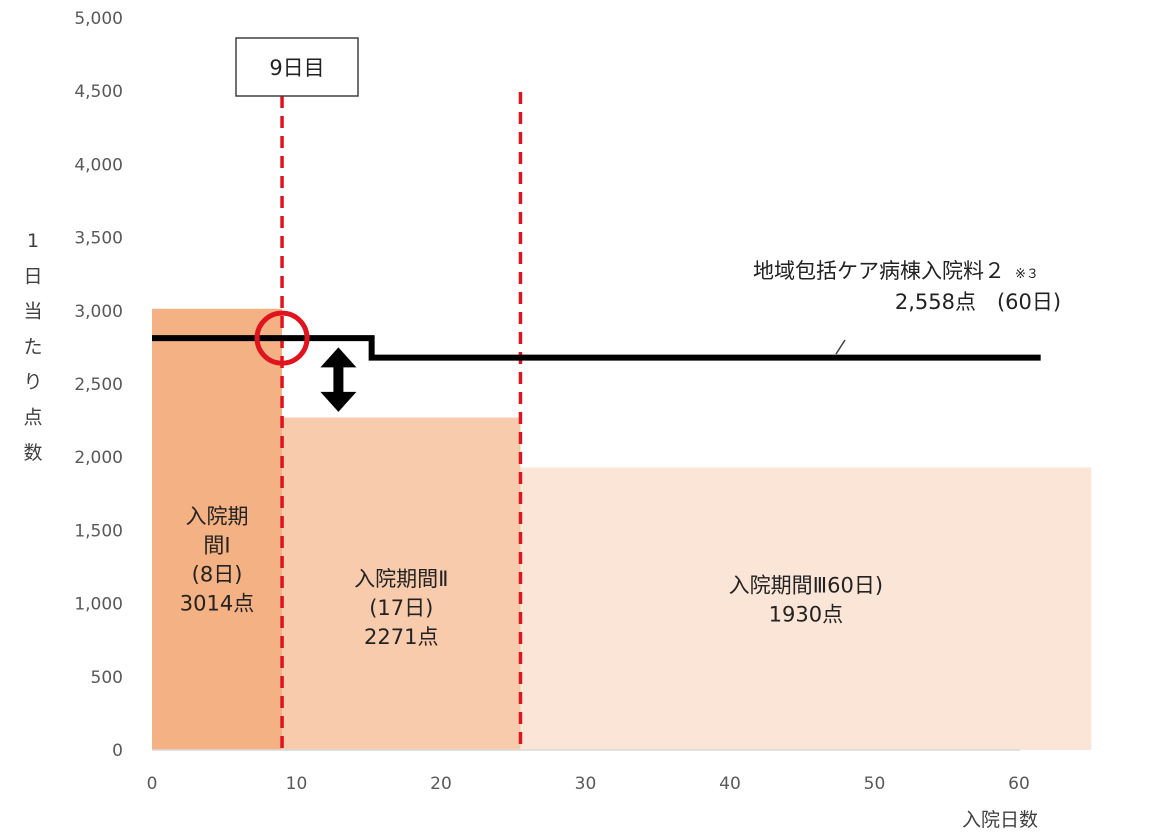 The width and height of the screenshot is (1173, 838). Describe the element at coordinates (1019, 784) in the screenshot. I see `x-tick-label: 60` at that location.